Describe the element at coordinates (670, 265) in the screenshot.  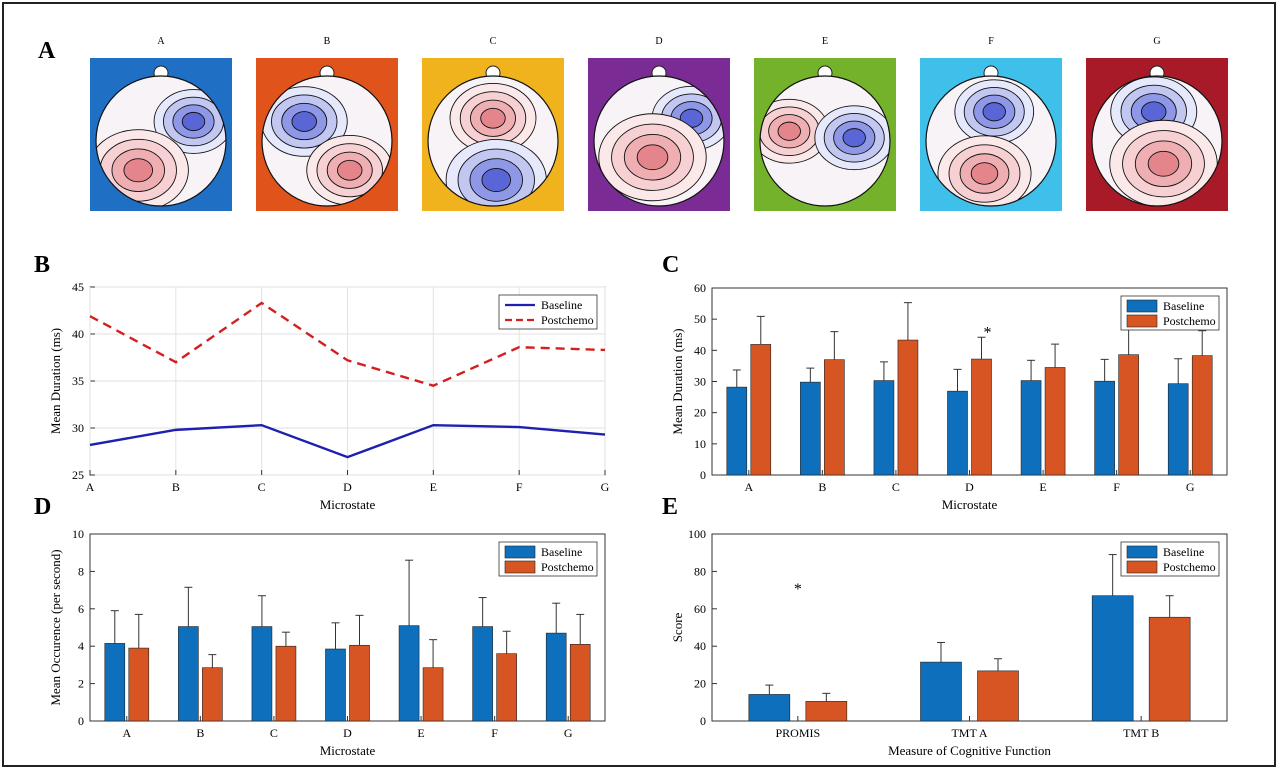
I see `panel-label-c: C` at that location.